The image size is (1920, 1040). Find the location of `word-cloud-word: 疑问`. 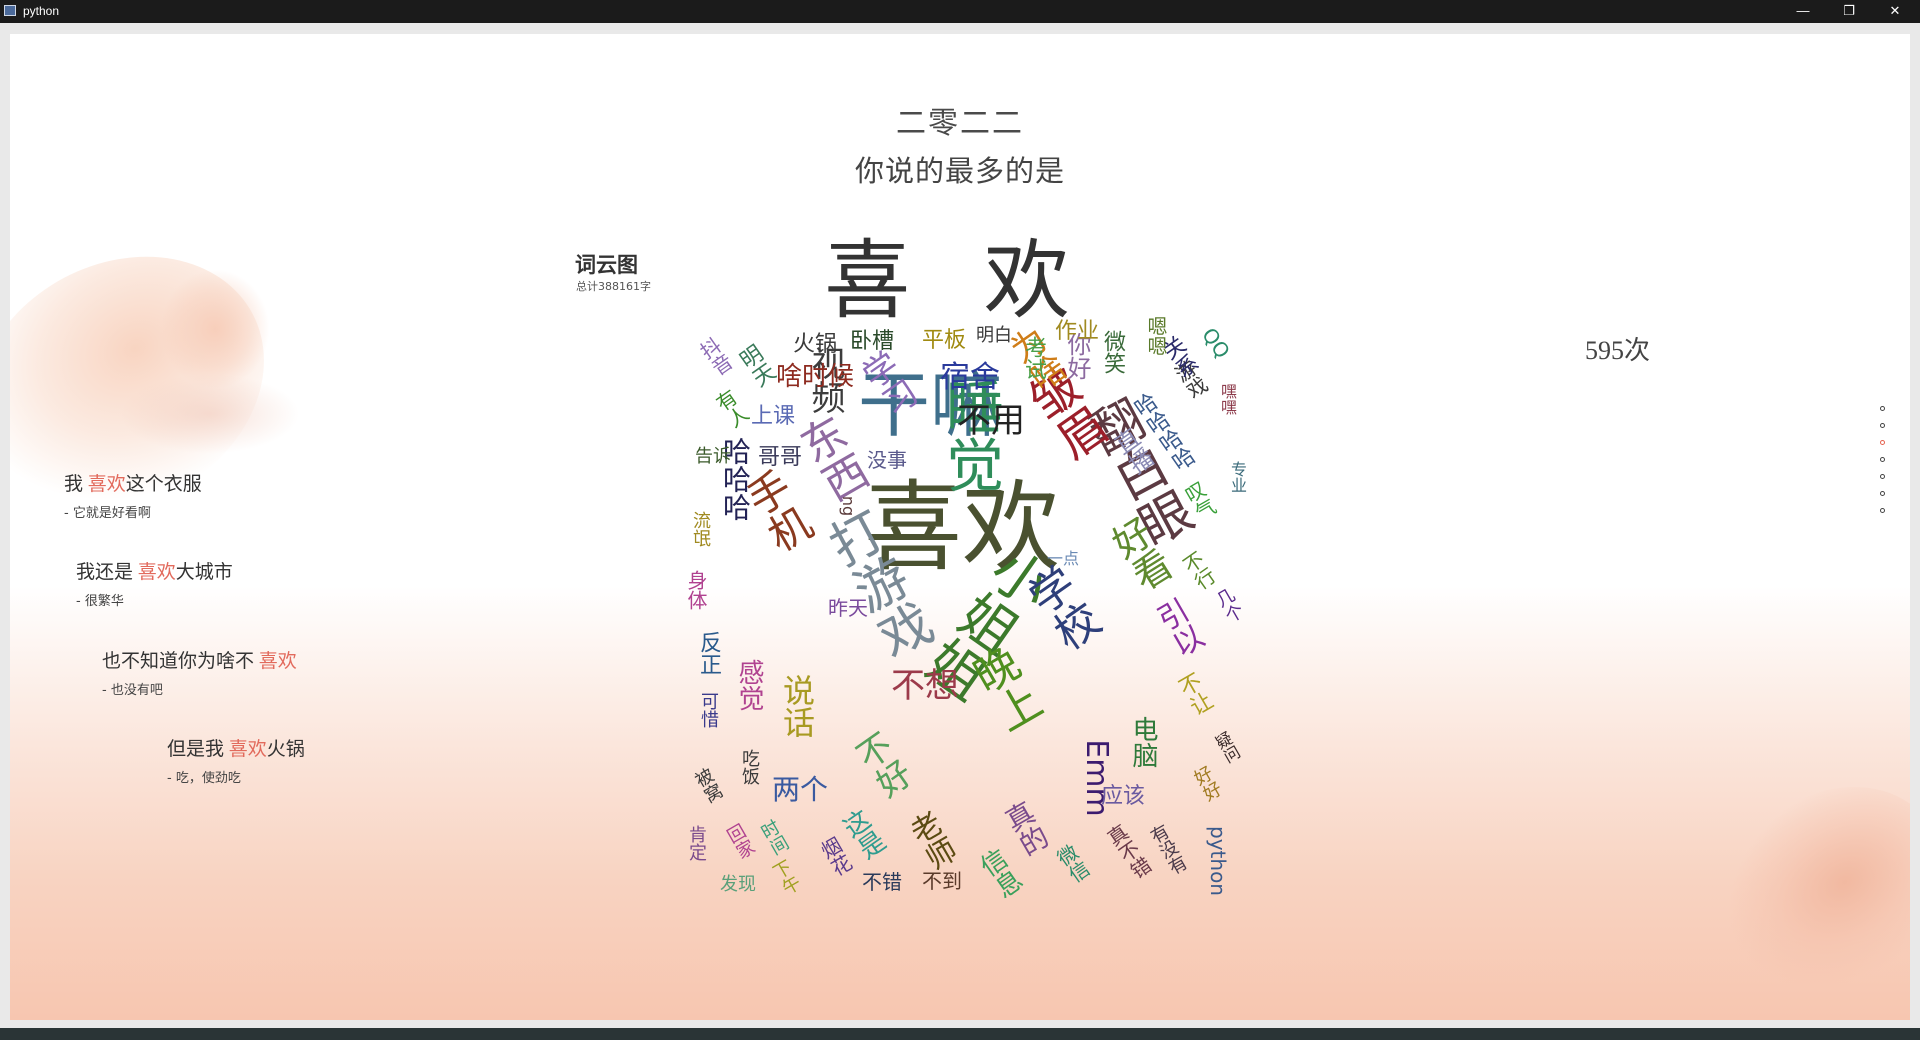

word-cloud-word: 疑问 is located at coordinates (1226, 748).